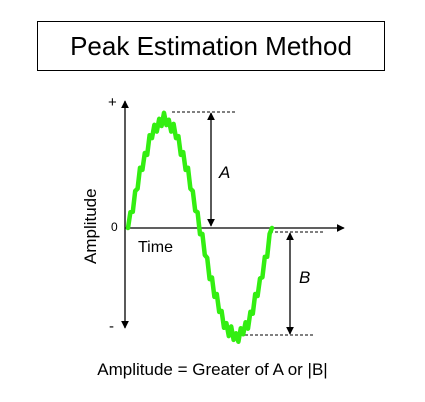 The height and width of the screenshot is (402, 425). Describe the element at coordinates (111, 326) in the screenshot. I see `minus-mark: -` at that location.